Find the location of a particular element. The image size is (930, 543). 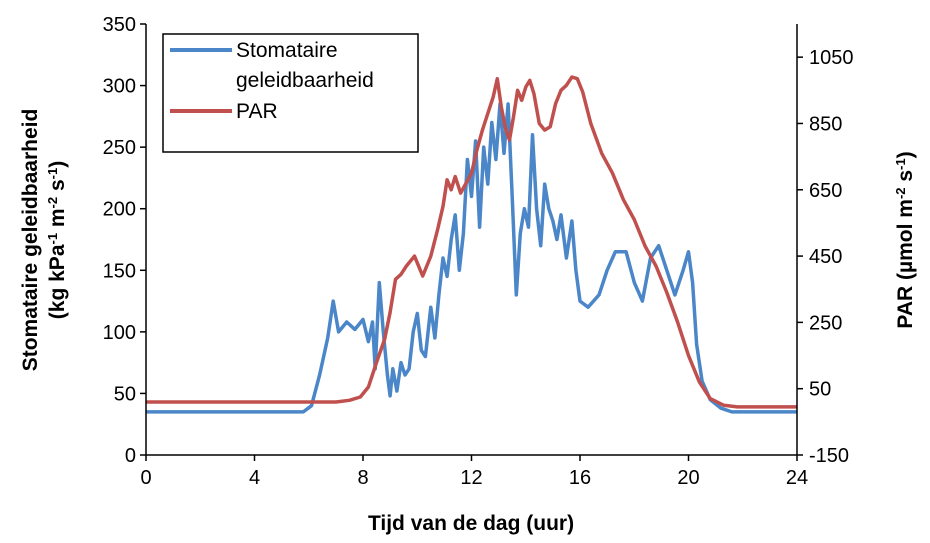

x-axis-title: Tijd van de dag (uur) is located at coordinates (471, 523).